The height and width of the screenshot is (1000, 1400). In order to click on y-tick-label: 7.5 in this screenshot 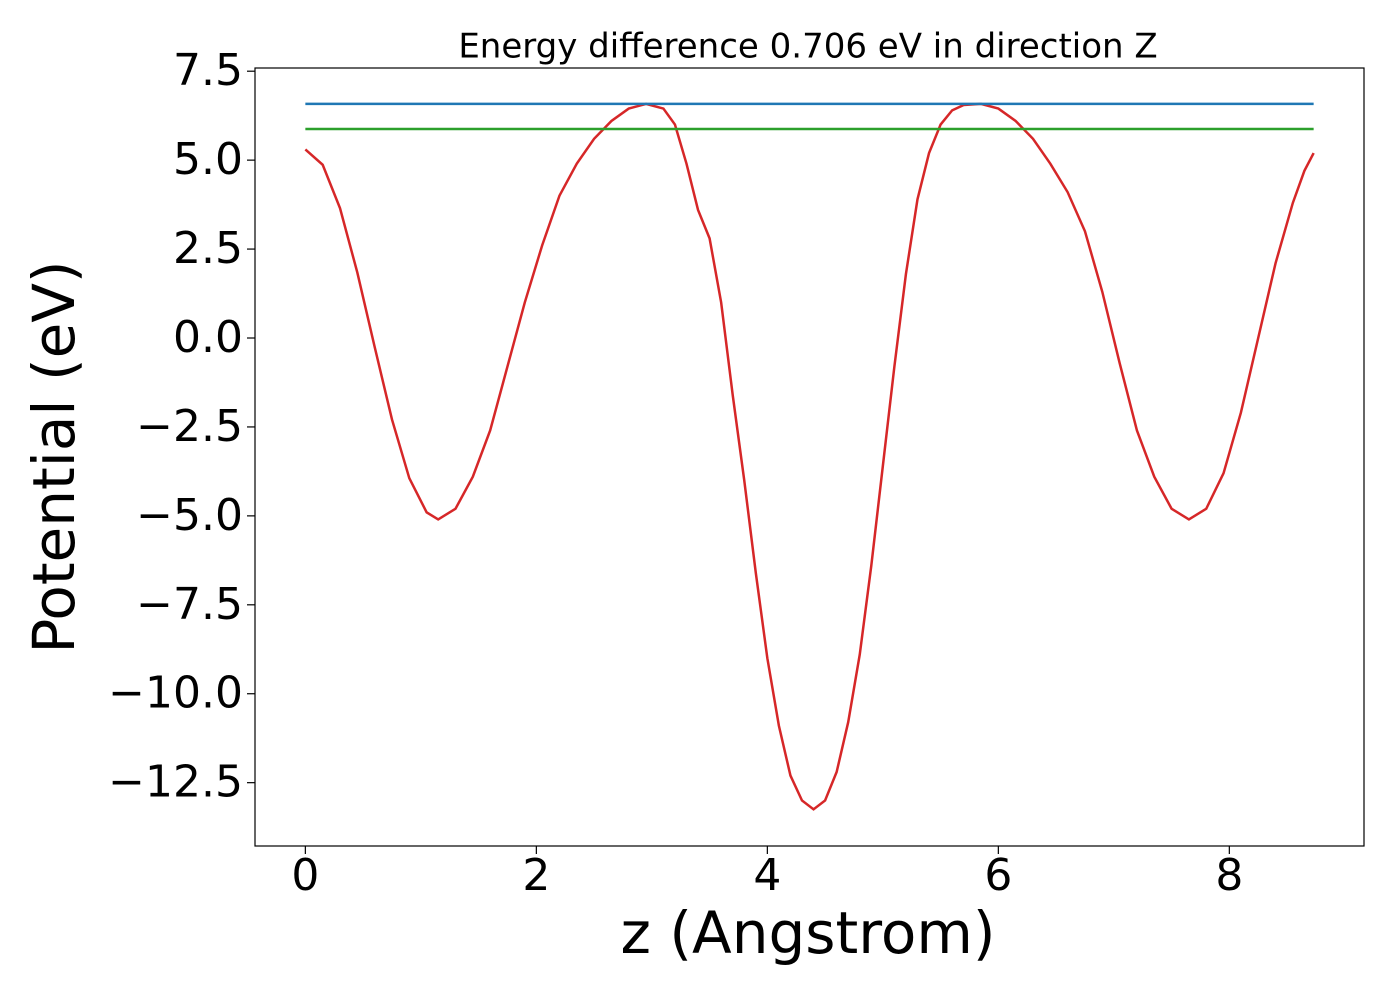, I will do `click(208, 70)`.